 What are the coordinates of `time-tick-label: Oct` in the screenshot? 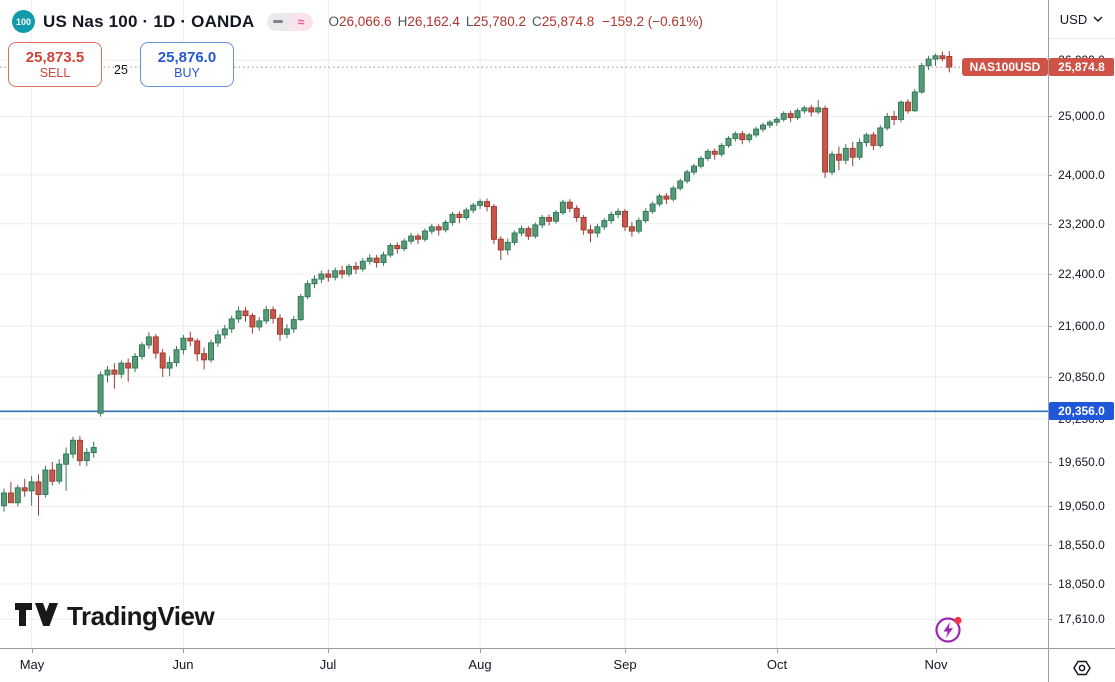 It's located at (777, 664).